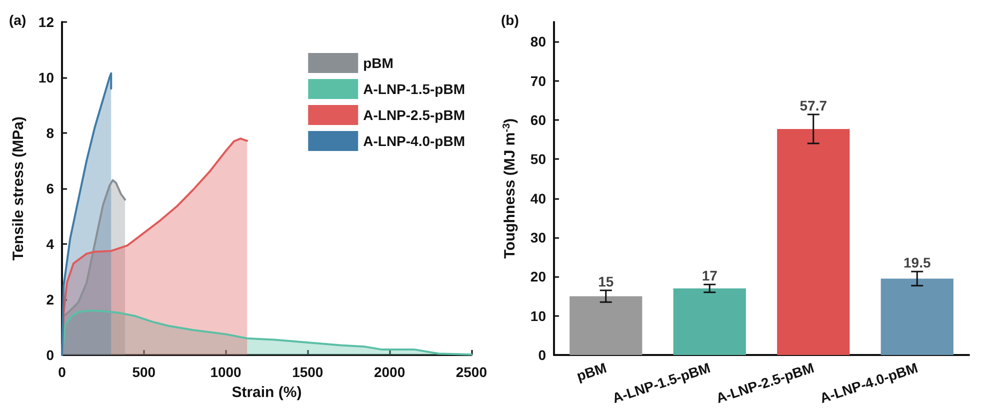 This screenshot has width=981, height=415. What do you see at coordinates (390, 372) in the screenshot?
I see `x-tick-label: 2000` at bounding box center [390, 372].